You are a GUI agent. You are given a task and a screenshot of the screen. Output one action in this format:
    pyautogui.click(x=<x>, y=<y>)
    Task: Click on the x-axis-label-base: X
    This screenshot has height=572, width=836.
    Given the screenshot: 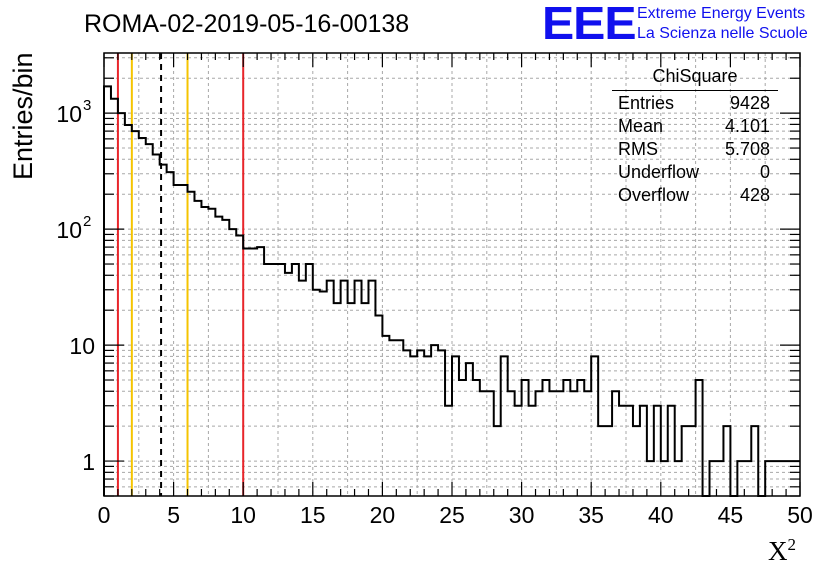 What is the action you would take?
    pyautogui.click(x=778, y=551)
    